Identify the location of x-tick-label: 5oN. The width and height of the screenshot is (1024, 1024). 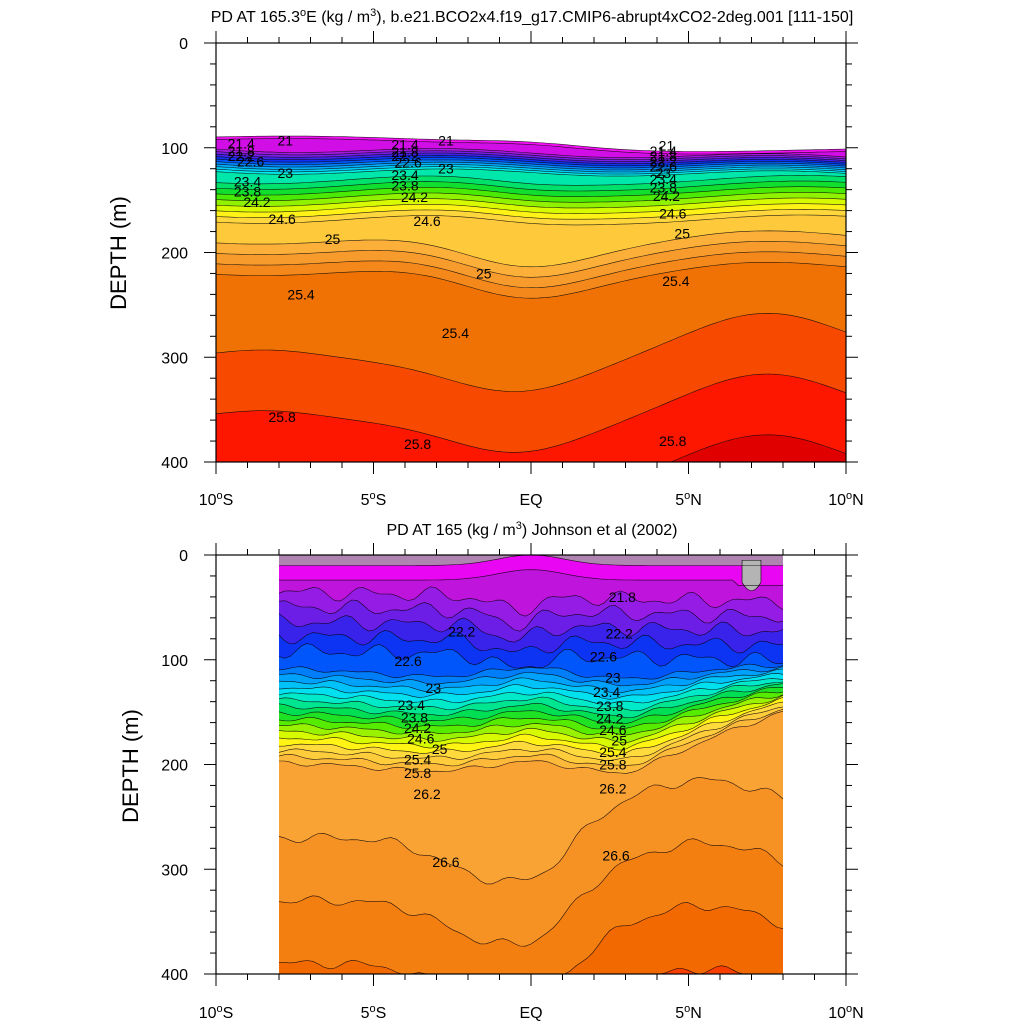
(688, 499).